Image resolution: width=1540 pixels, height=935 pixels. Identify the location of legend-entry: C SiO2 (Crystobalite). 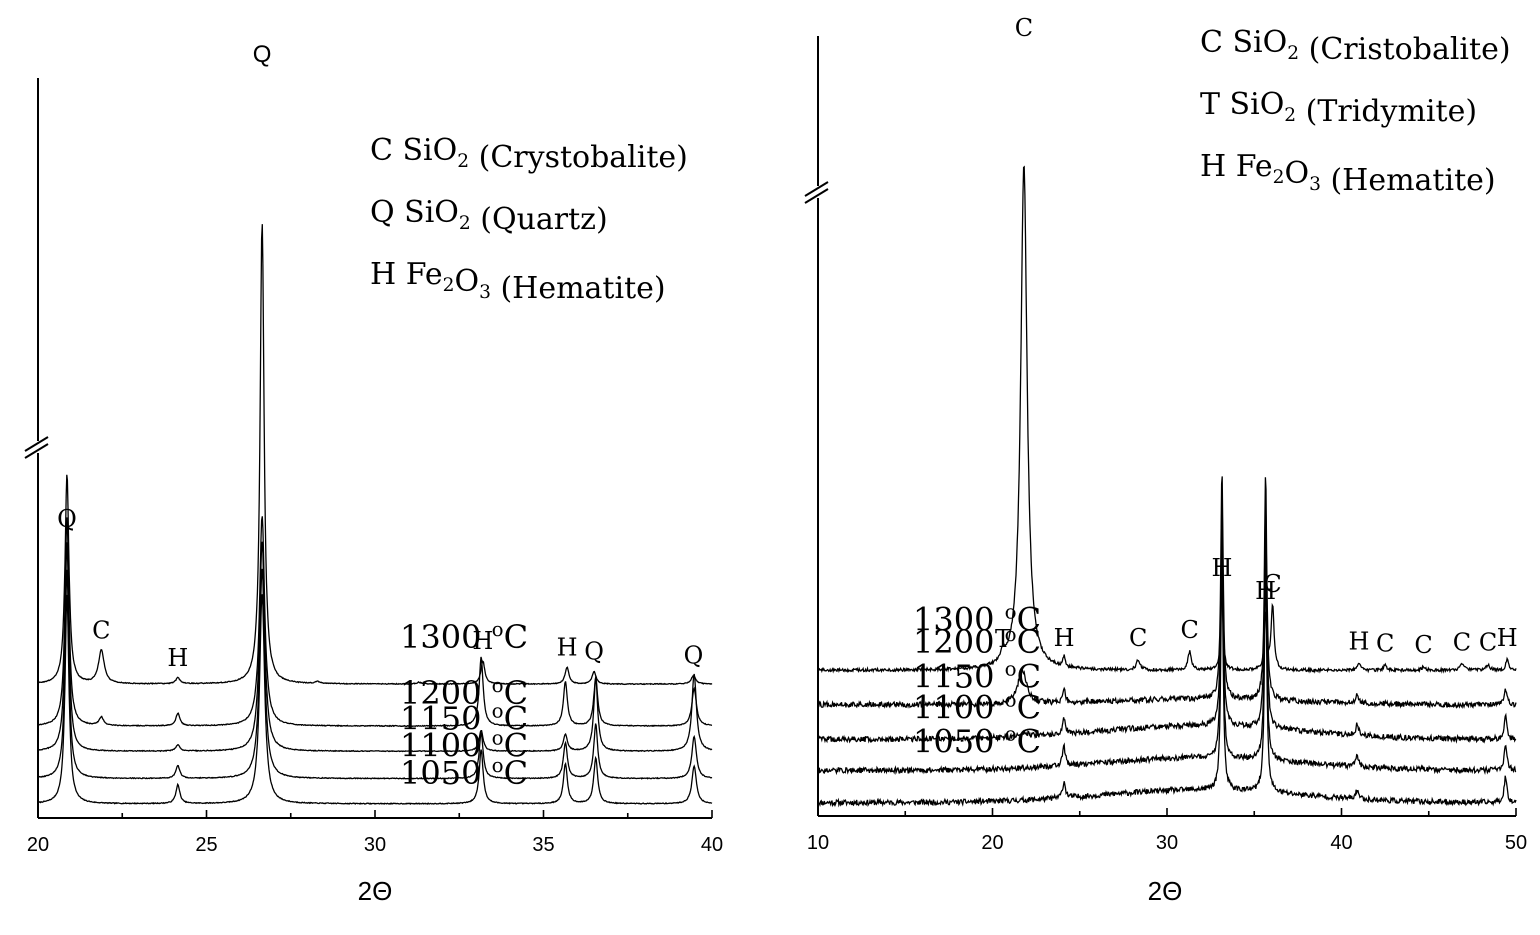
(529, 154).